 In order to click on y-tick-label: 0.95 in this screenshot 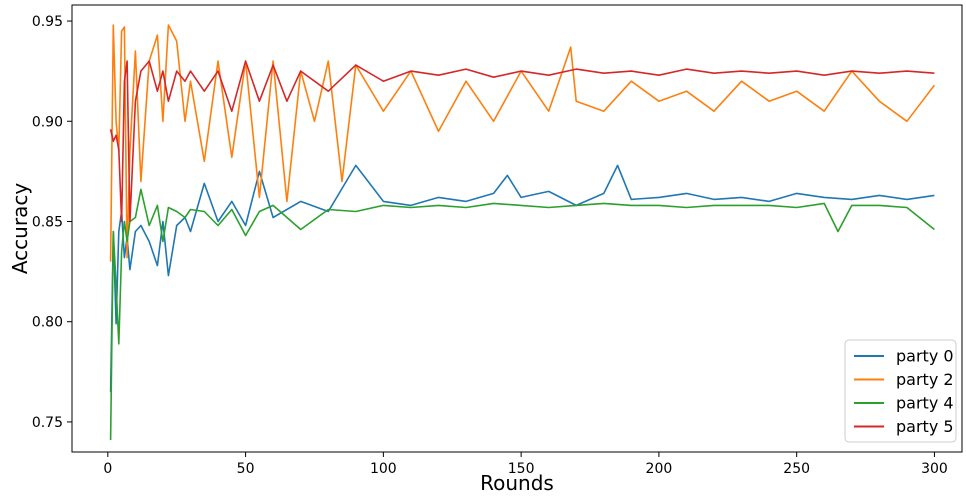, I will do `click(47, 22)`.